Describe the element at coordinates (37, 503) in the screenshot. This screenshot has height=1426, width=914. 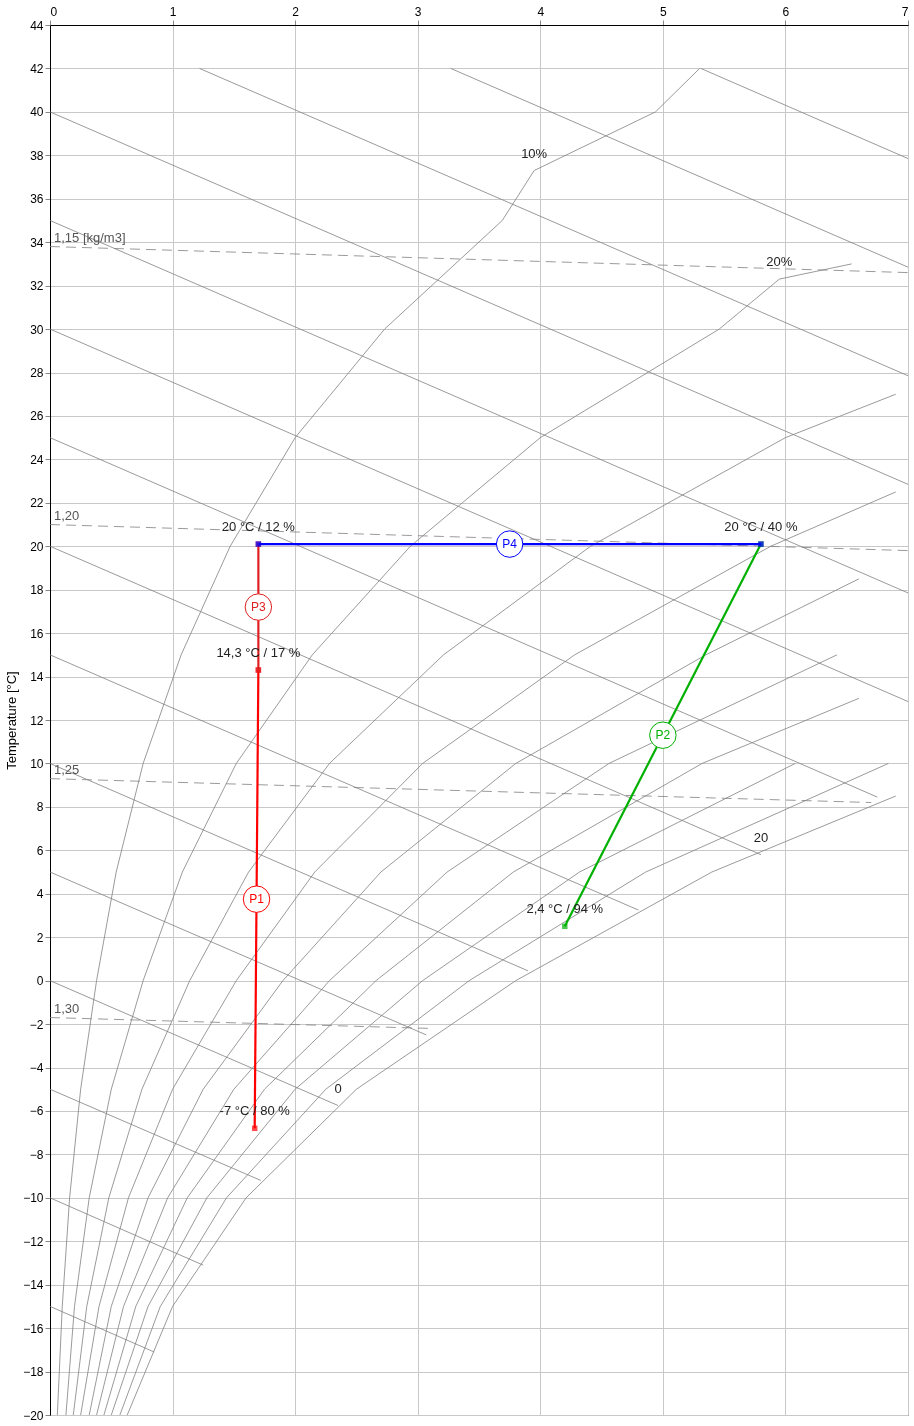
I see `y-tick-label: 22` at that location.